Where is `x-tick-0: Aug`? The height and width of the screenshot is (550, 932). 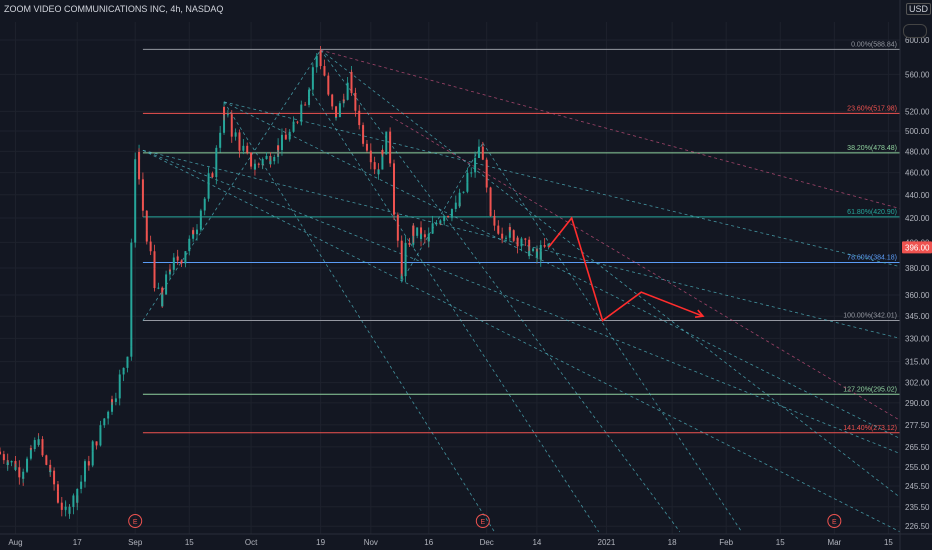 x-tick-0: Aug is located at coordinates (15, 542).